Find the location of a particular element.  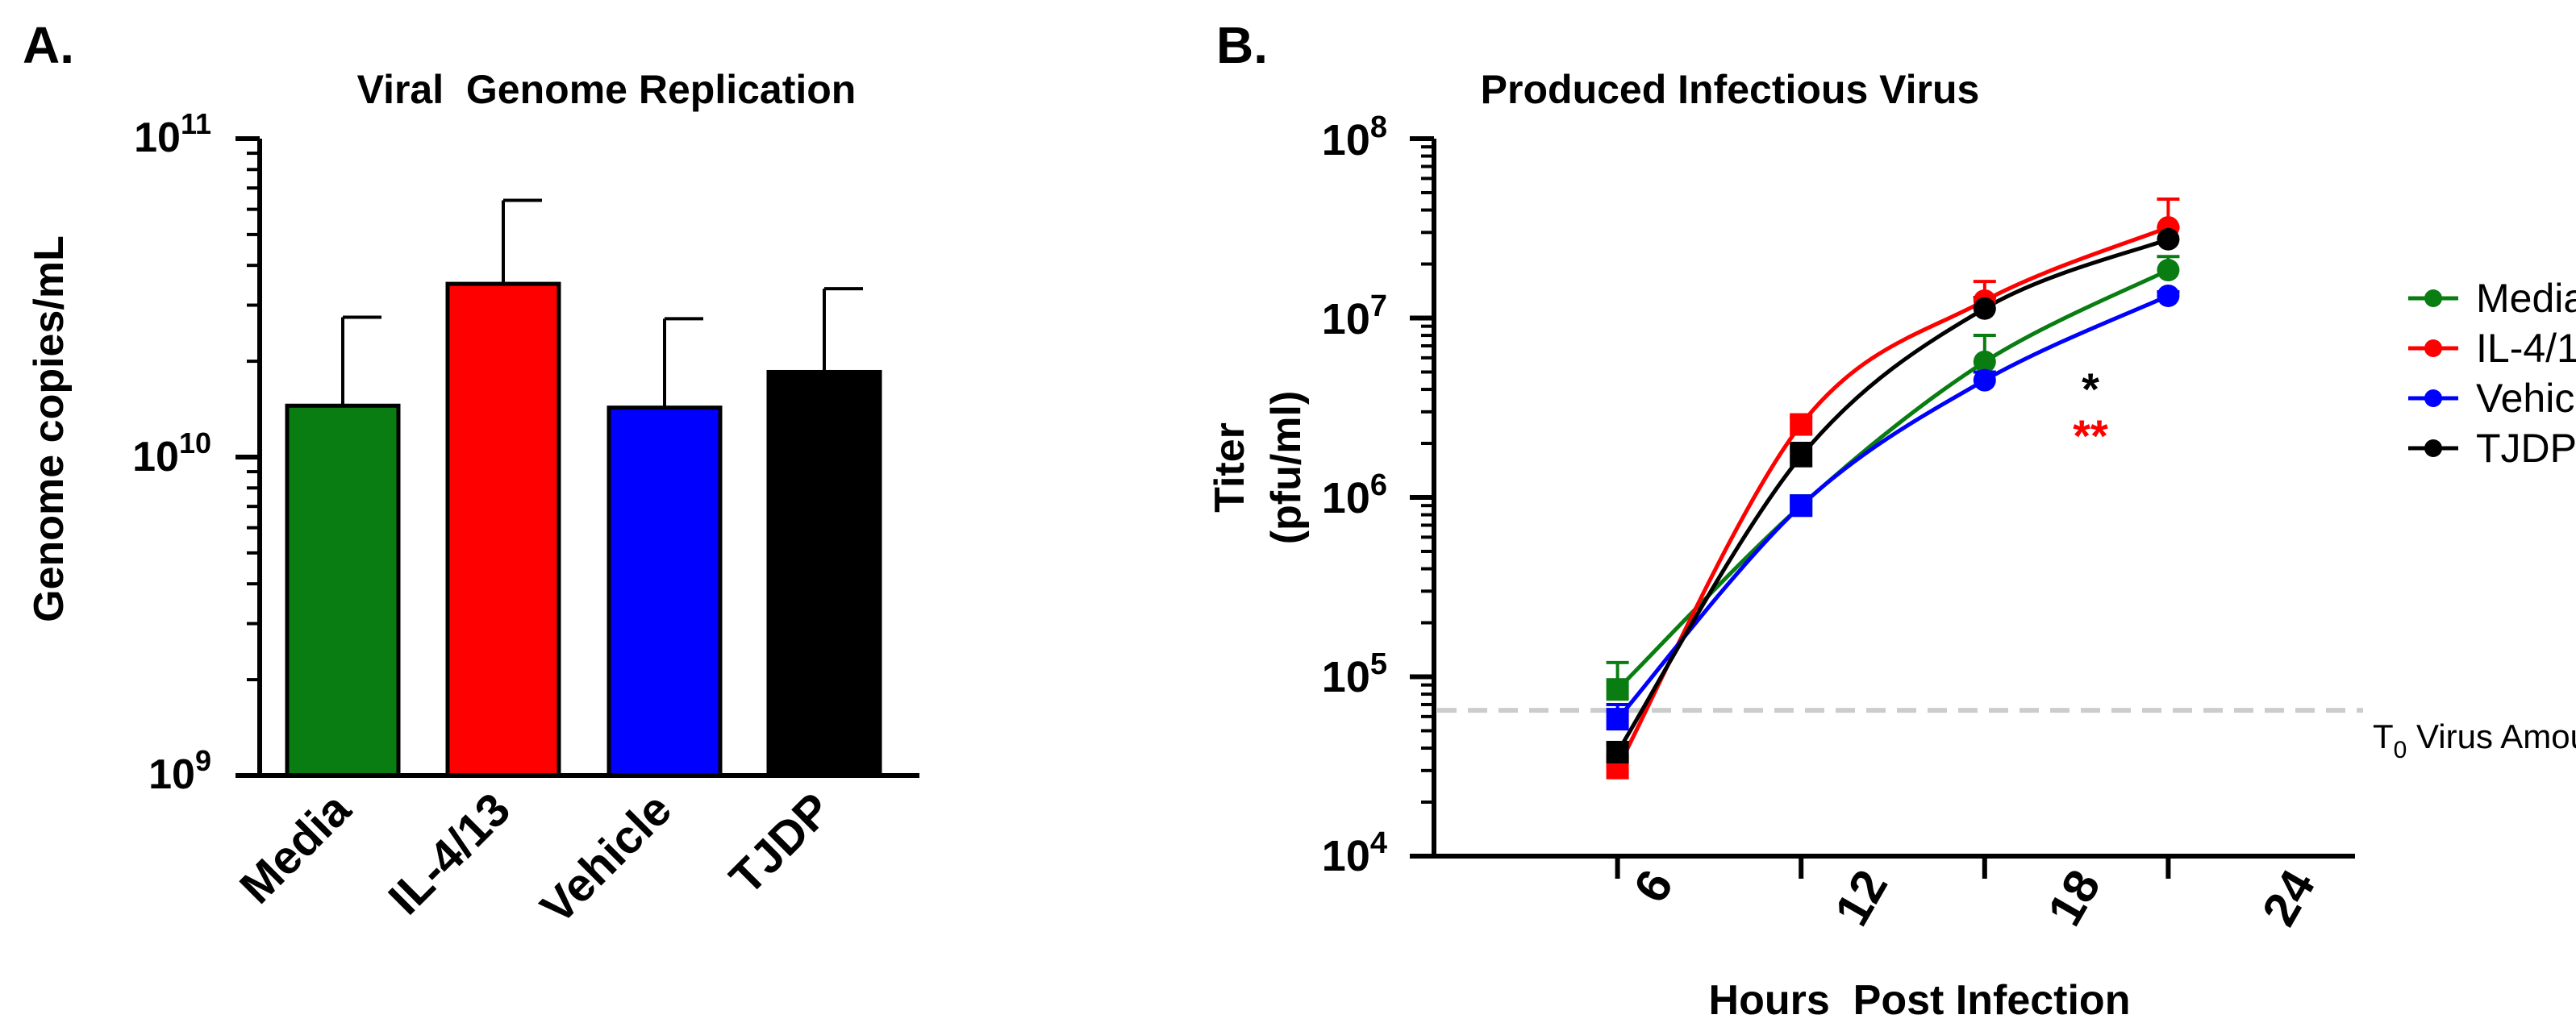

legend-marker-tjdp is located at coordinates (2433, 448).